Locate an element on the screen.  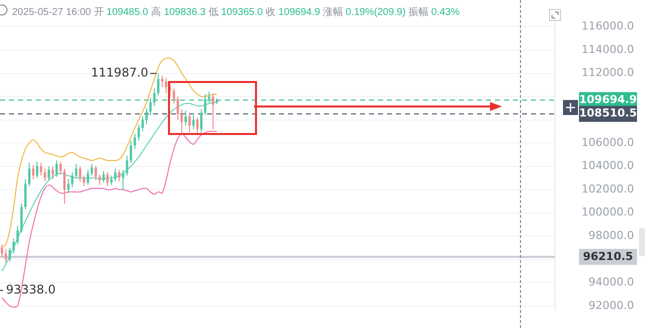
chart-title: 2025-05-27 16:00 开 109485.0 高 109836.3 低 109365.0 收 109694.9 涨幅 0.19%(209.9) 振幅 0.43% is located at coordinates (236, 12).